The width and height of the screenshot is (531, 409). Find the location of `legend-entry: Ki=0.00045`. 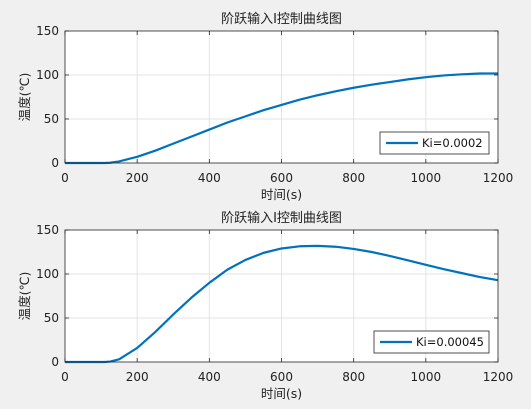

legend-entry: Ki=0.00045 is located at coordinates (450, 342).